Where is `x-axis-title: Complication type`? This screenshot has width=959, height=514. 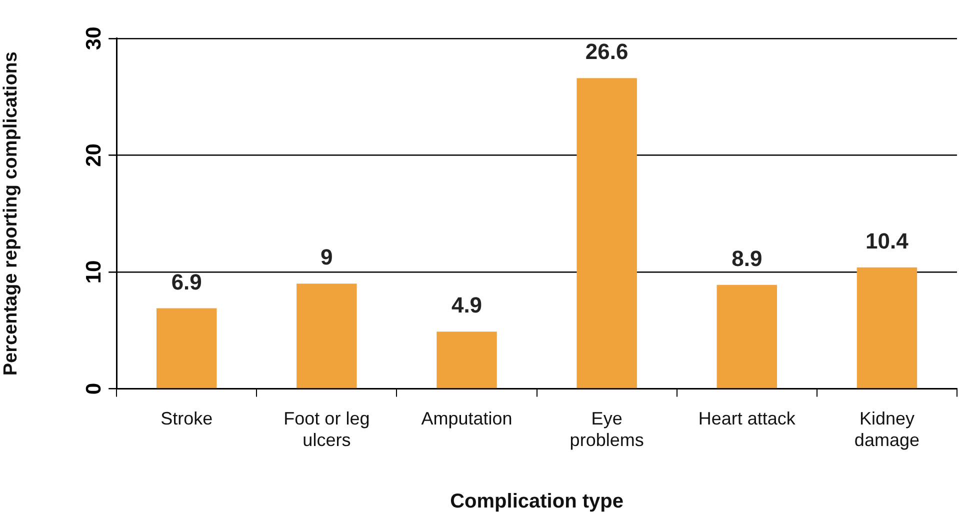
x-axis-title: Complication type is located at coordinates (537, 501).